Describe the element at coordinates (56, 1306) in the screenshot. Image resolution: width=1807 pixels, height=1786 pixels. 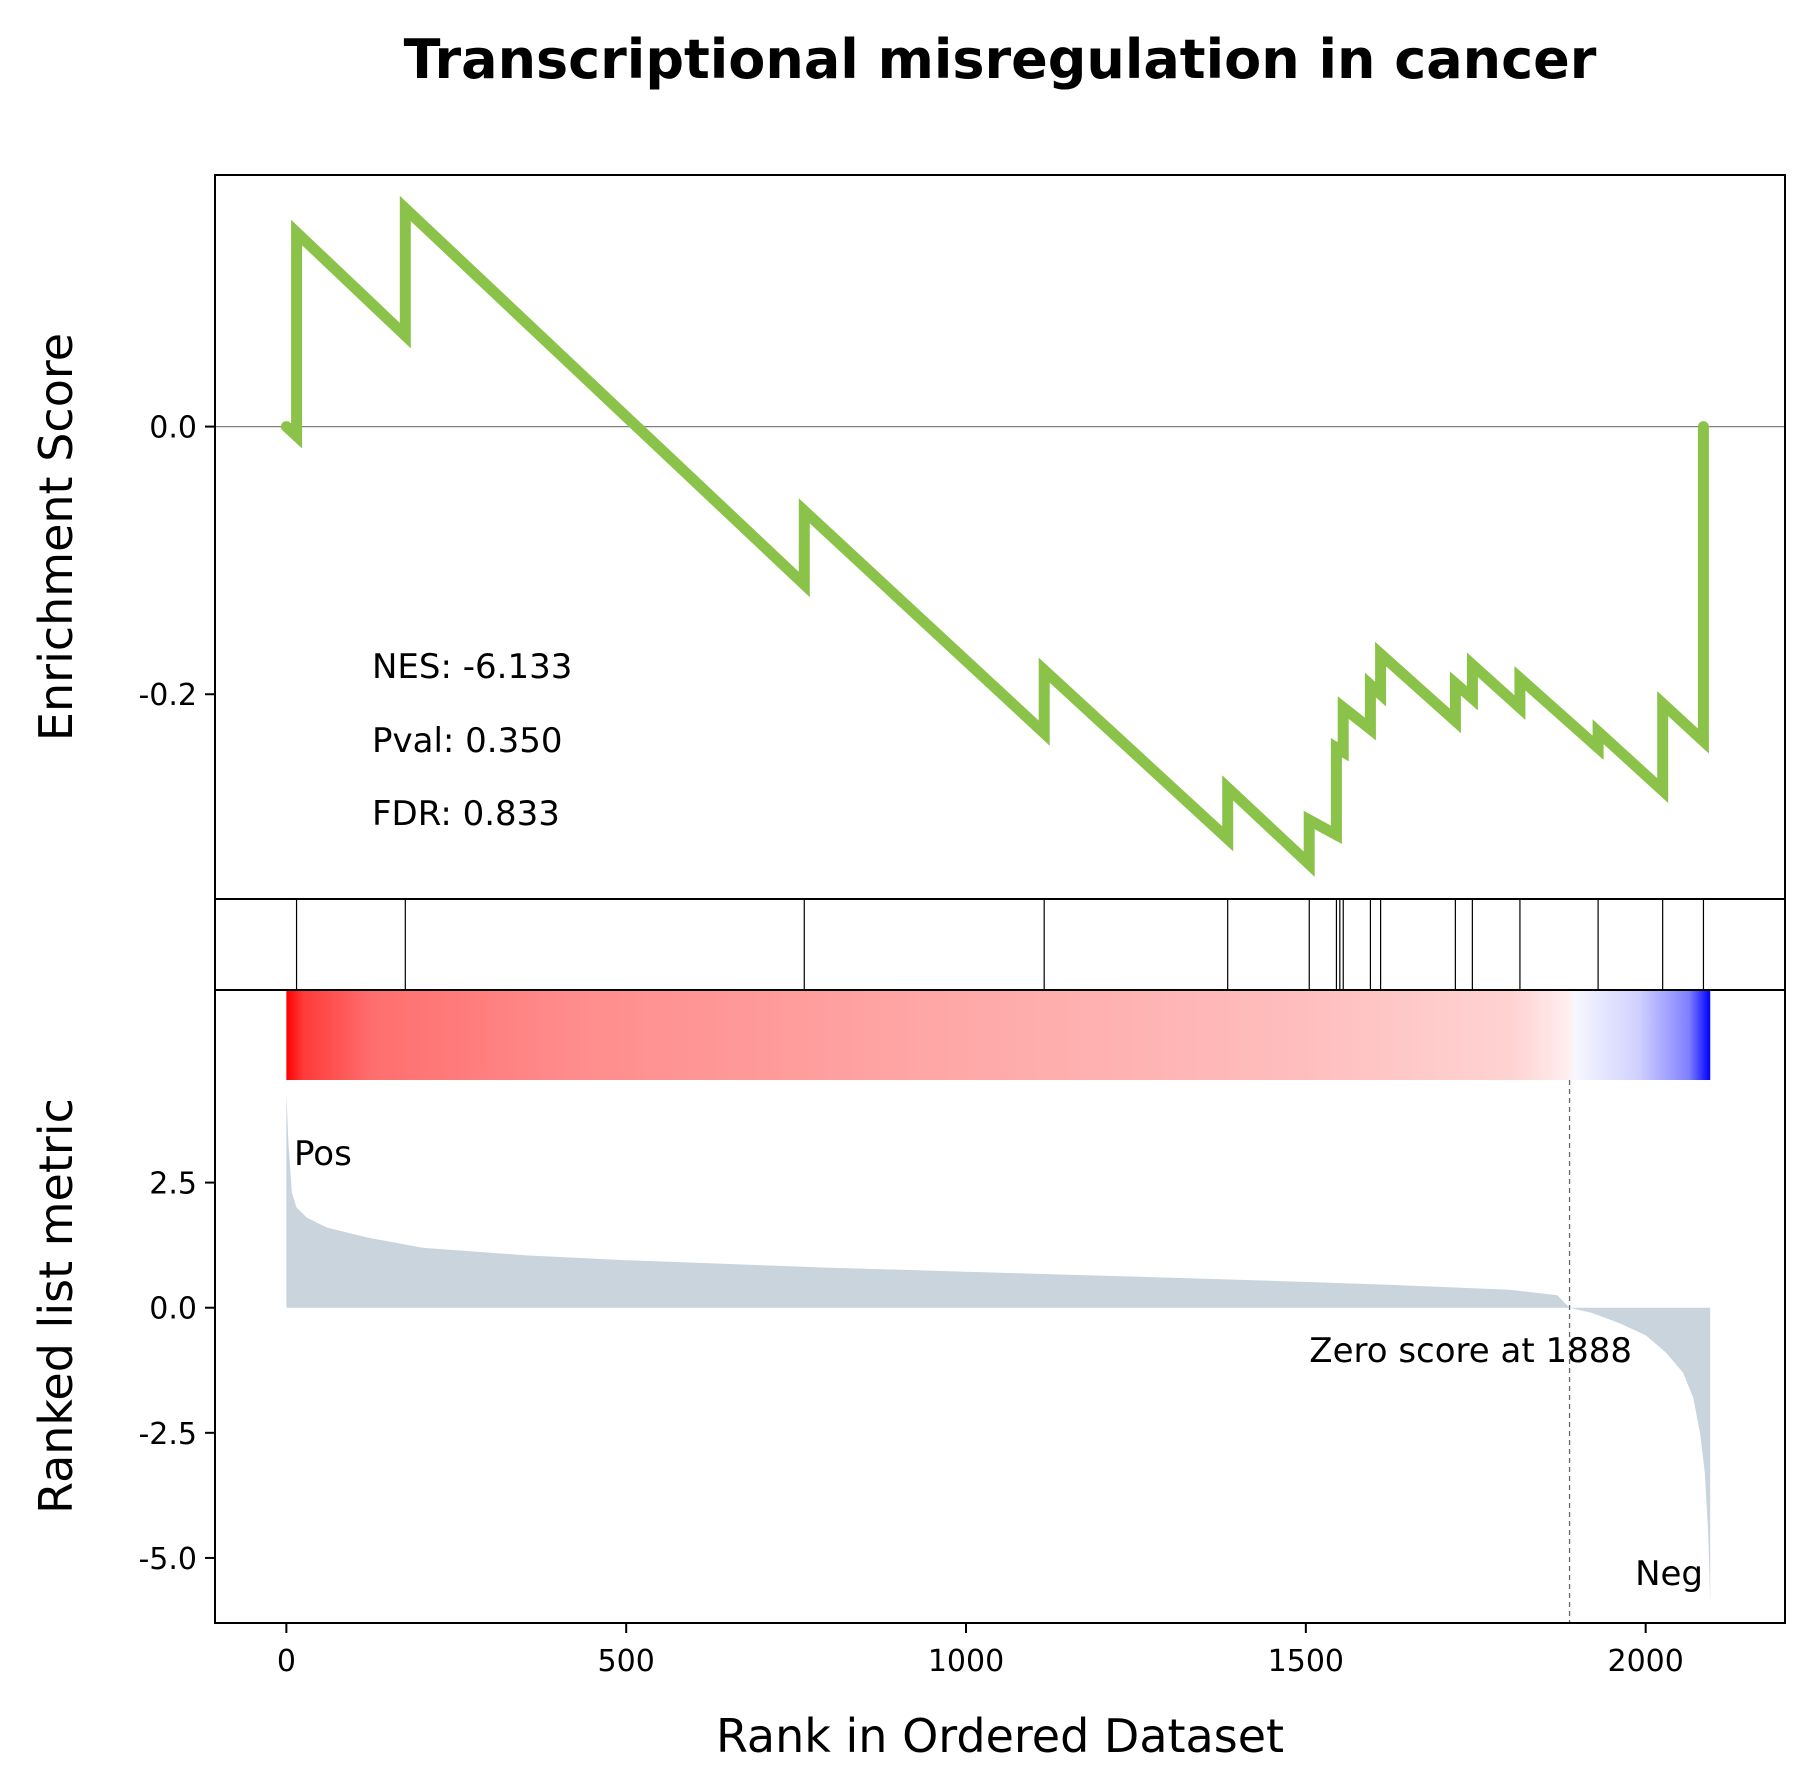
I see `ranked-y-axis-label: Ranked list metric` at that location.